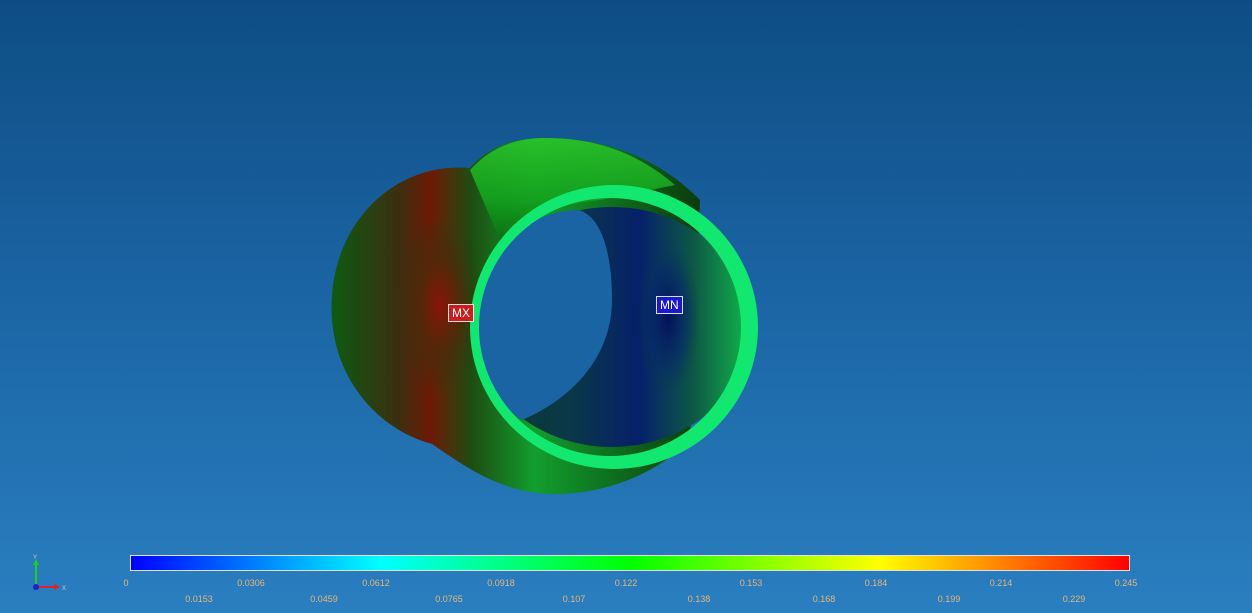  What do you see at coordinates (35, 558) in the screenshot?
I see `triad-y-label: Y` at bounding box center [35, 558].